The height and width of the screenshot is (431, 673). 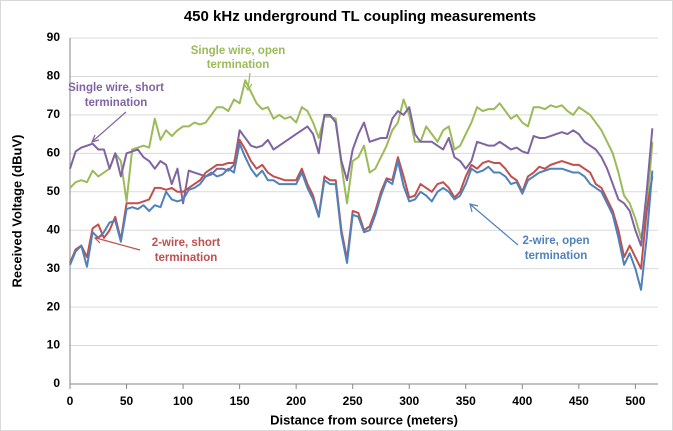 What do you see at coordinates (54, 229) in the screenshot?
I see `y-tick-label: 40` at bounding box center [54, 229].